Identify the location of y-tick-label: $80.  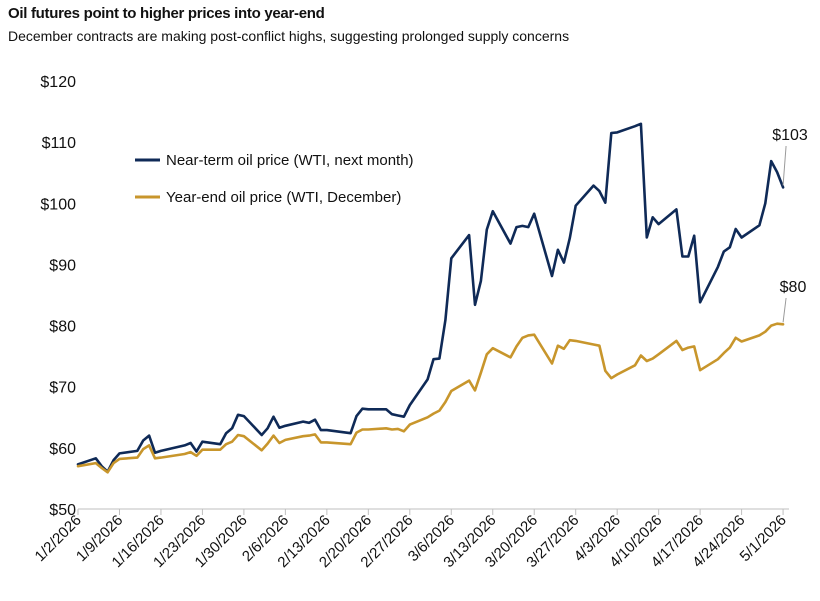
(62, 327).